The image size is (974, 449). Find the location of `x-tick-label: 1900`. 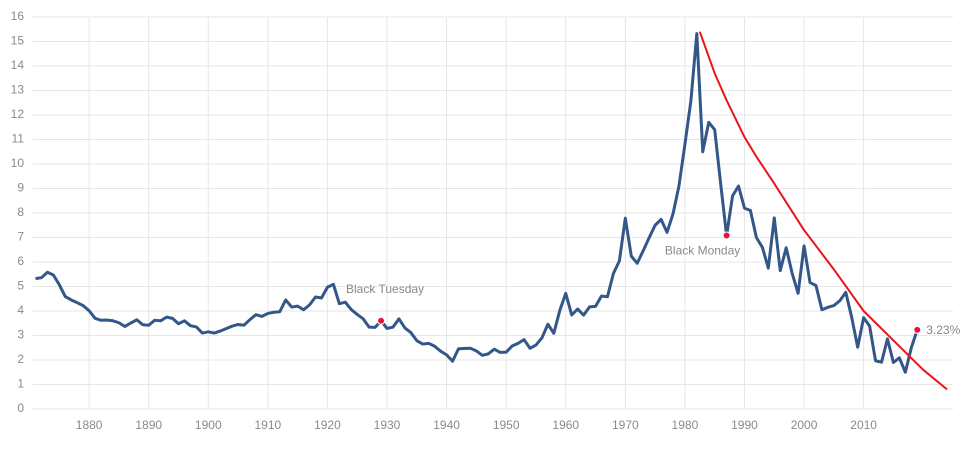

x-tick-label: 1900 is located at coordinates (208, 425).